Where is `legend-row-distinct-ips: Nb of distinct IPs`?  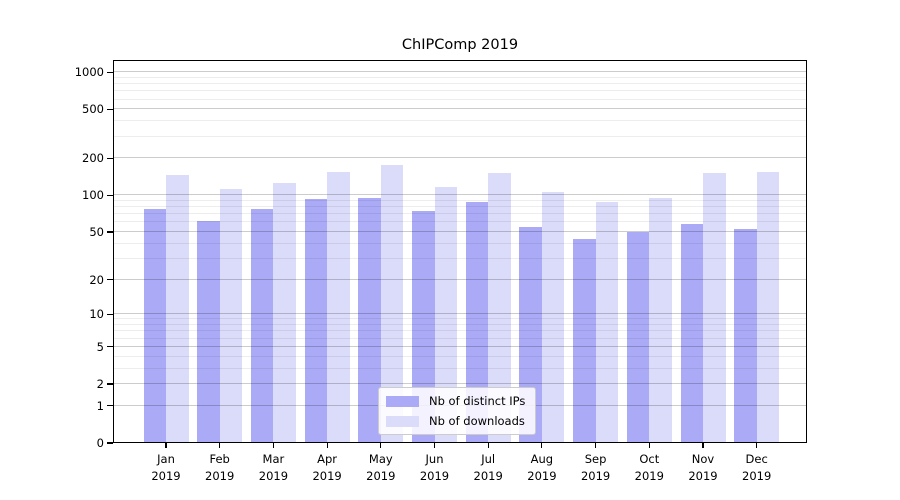
legend-row-distinct-ips: Nb of distinct IPs is located at coordinates (455, 401).